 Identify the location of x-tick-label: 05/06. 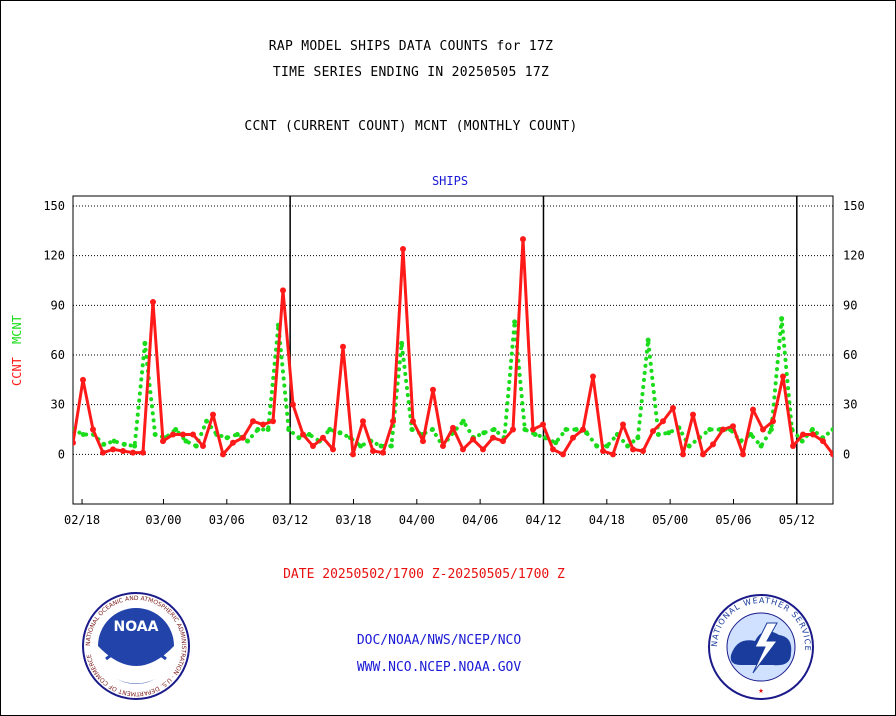
(733, 520).